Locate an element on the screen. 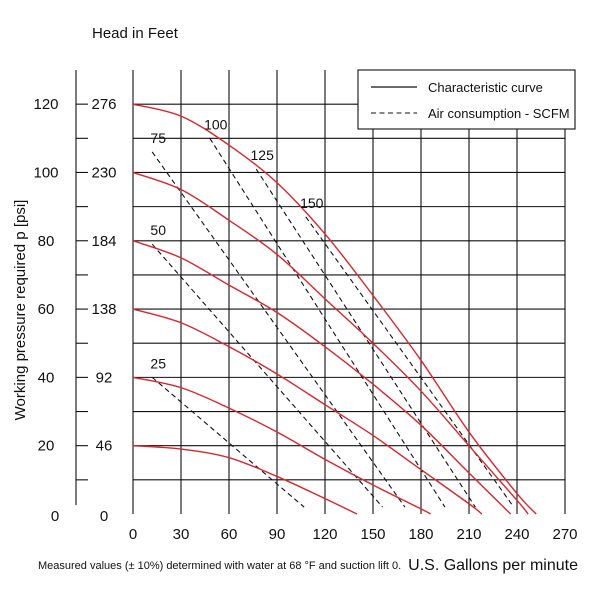  x-tick-label: 210 is located at coordinates (468, 534).